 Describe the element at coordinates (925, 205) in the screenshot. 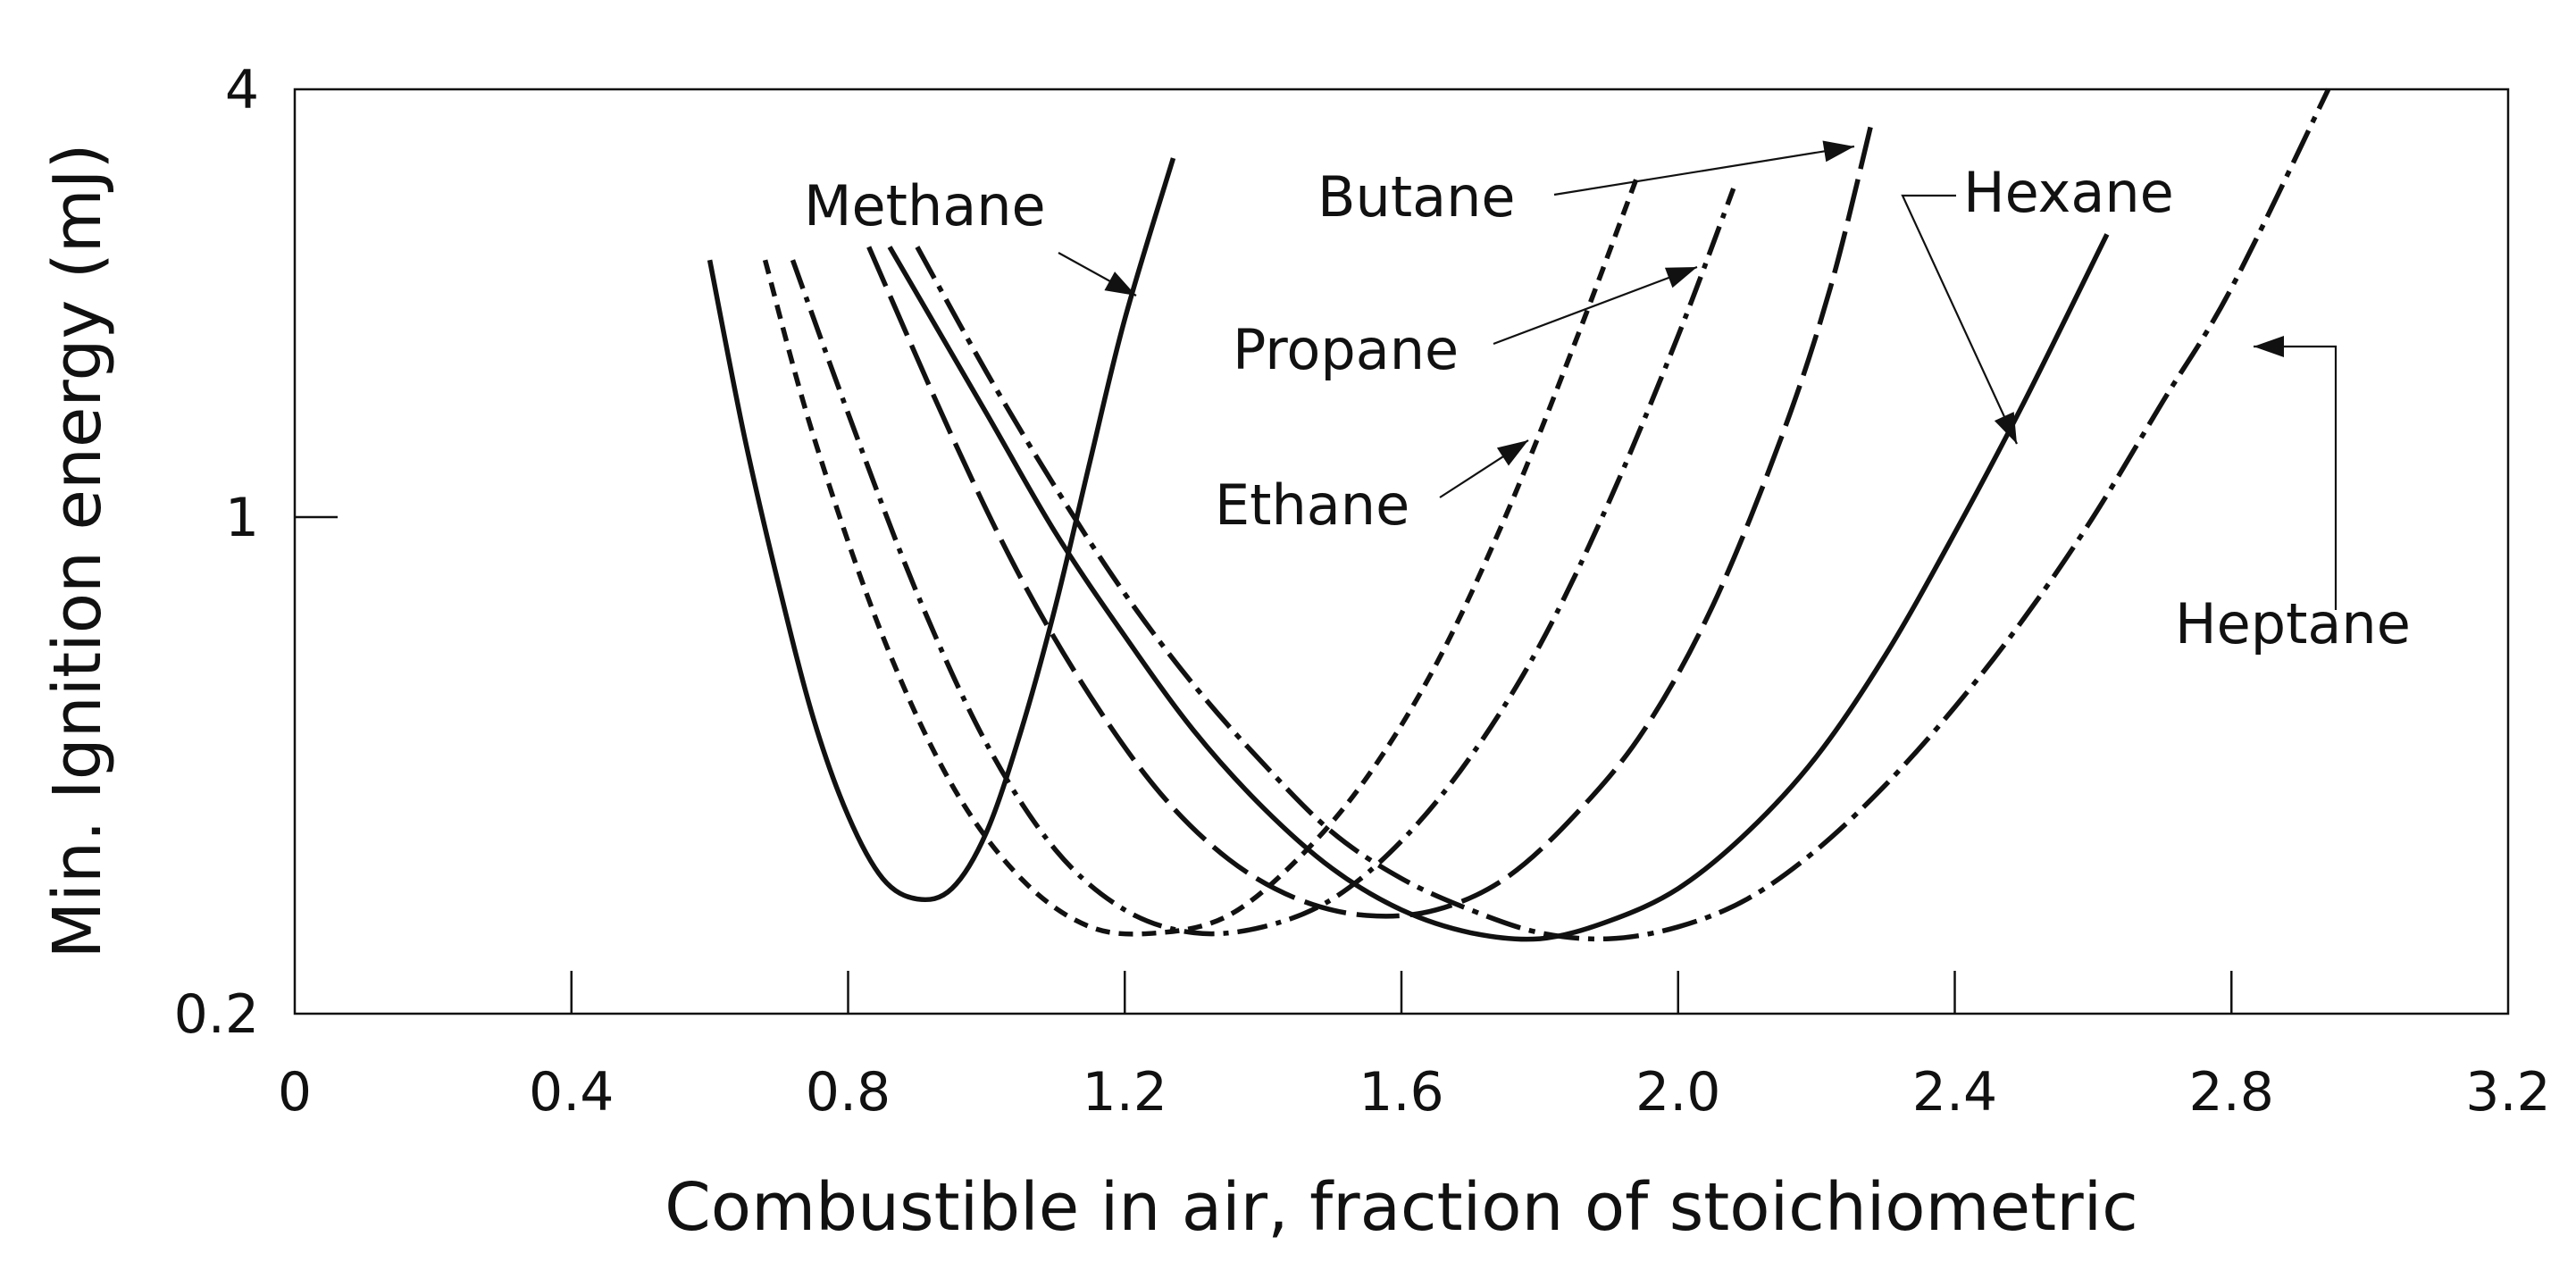

I see `series-label-methane: Methane` at that location.